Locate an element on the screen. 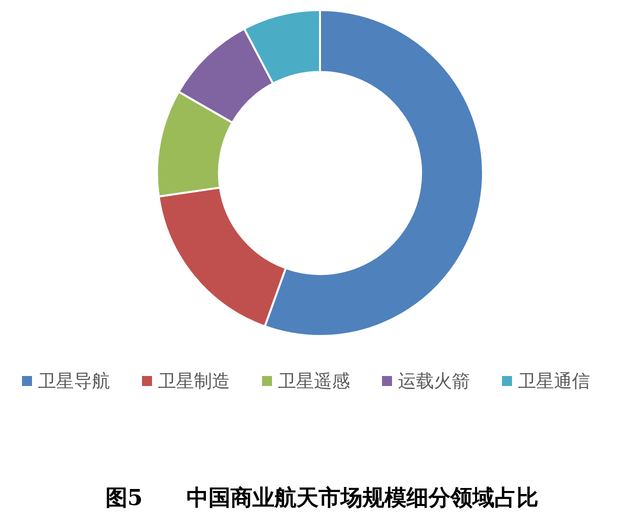 The height and width of the screenshot is (528, 644). legend-label: 卫星遥感 is located at coordinates (314, 381).